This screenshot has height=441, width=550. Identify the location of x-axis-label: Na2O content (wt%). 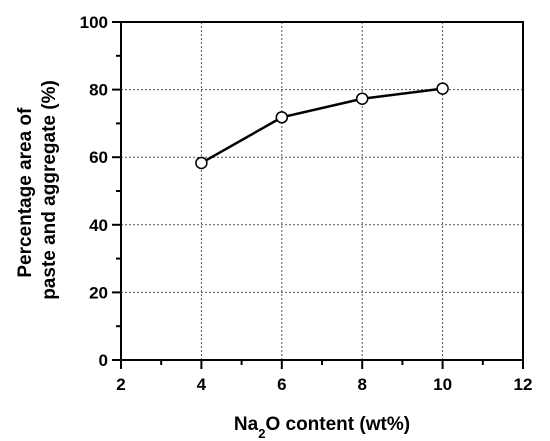
(322, 427).